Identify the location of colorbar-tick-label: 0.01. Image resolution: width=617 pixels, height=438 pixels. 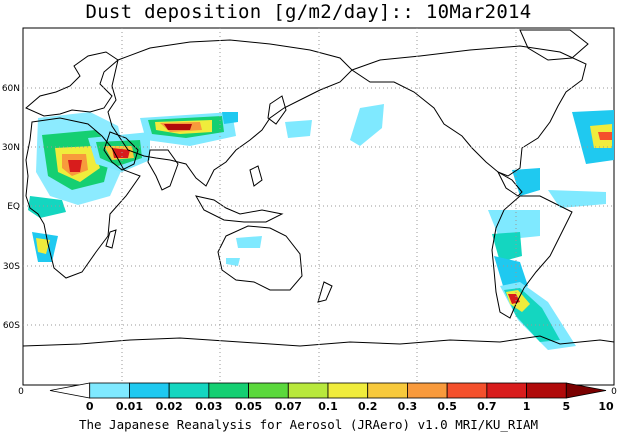
(129, 406).